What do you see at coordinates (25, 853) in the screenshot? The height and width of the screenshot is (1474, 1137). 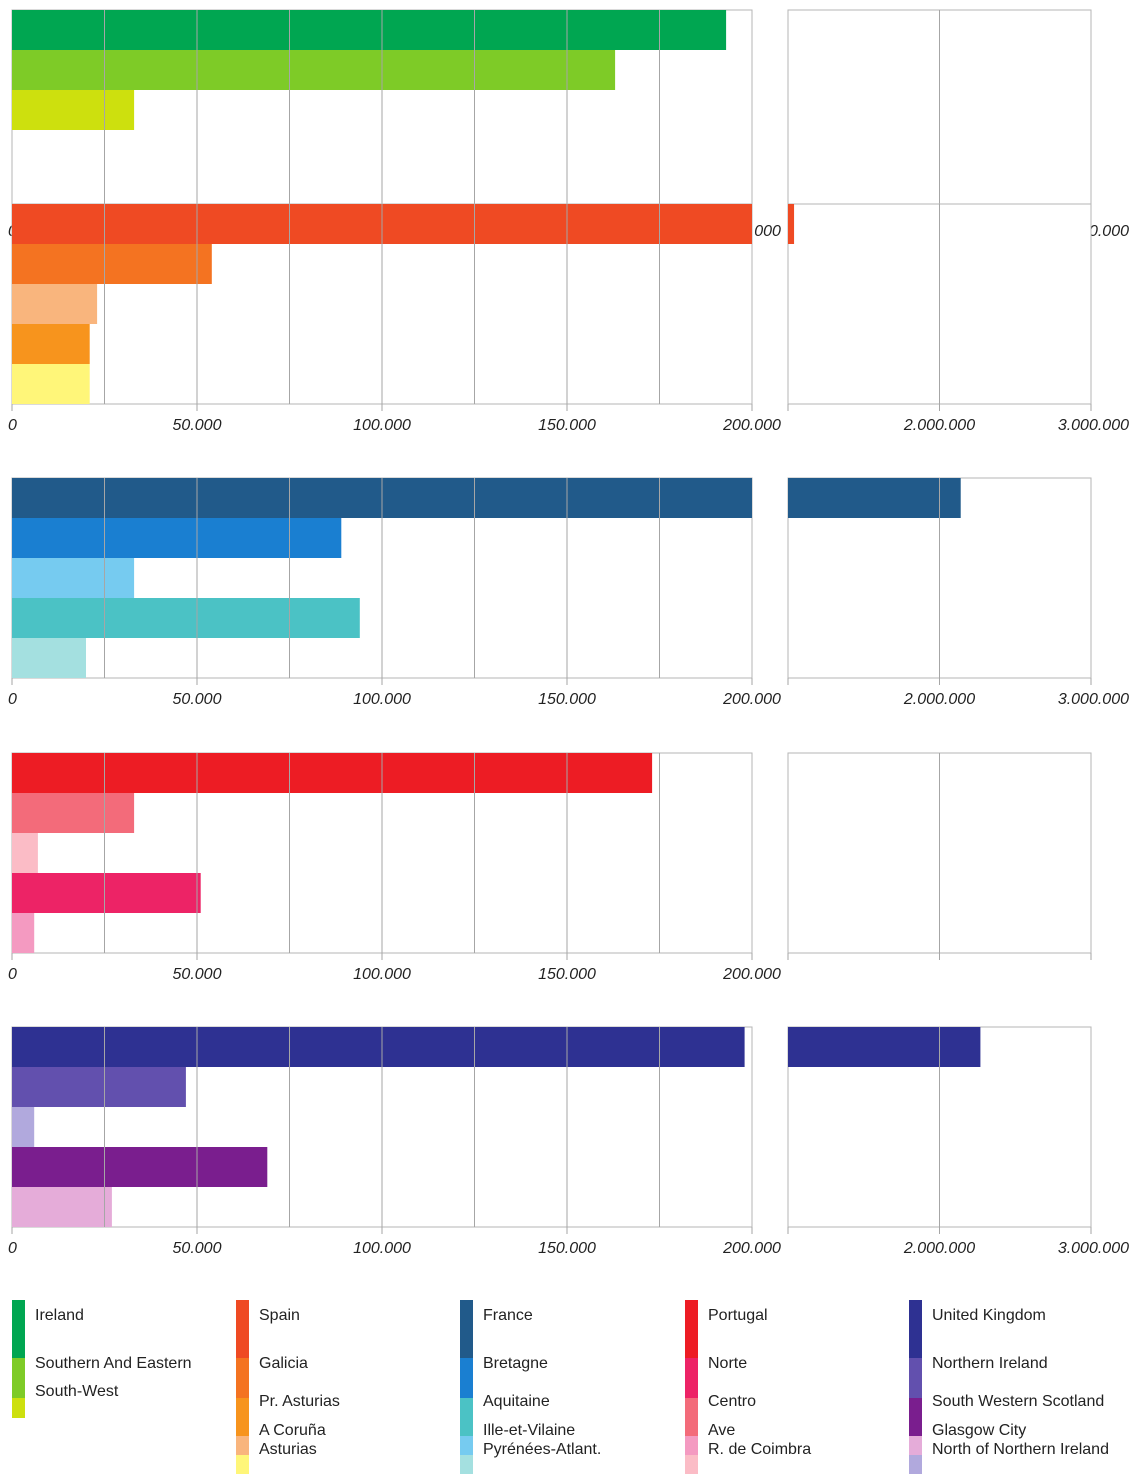 I see `bar-r-de-coimbra` at bounding box center [25, 853].